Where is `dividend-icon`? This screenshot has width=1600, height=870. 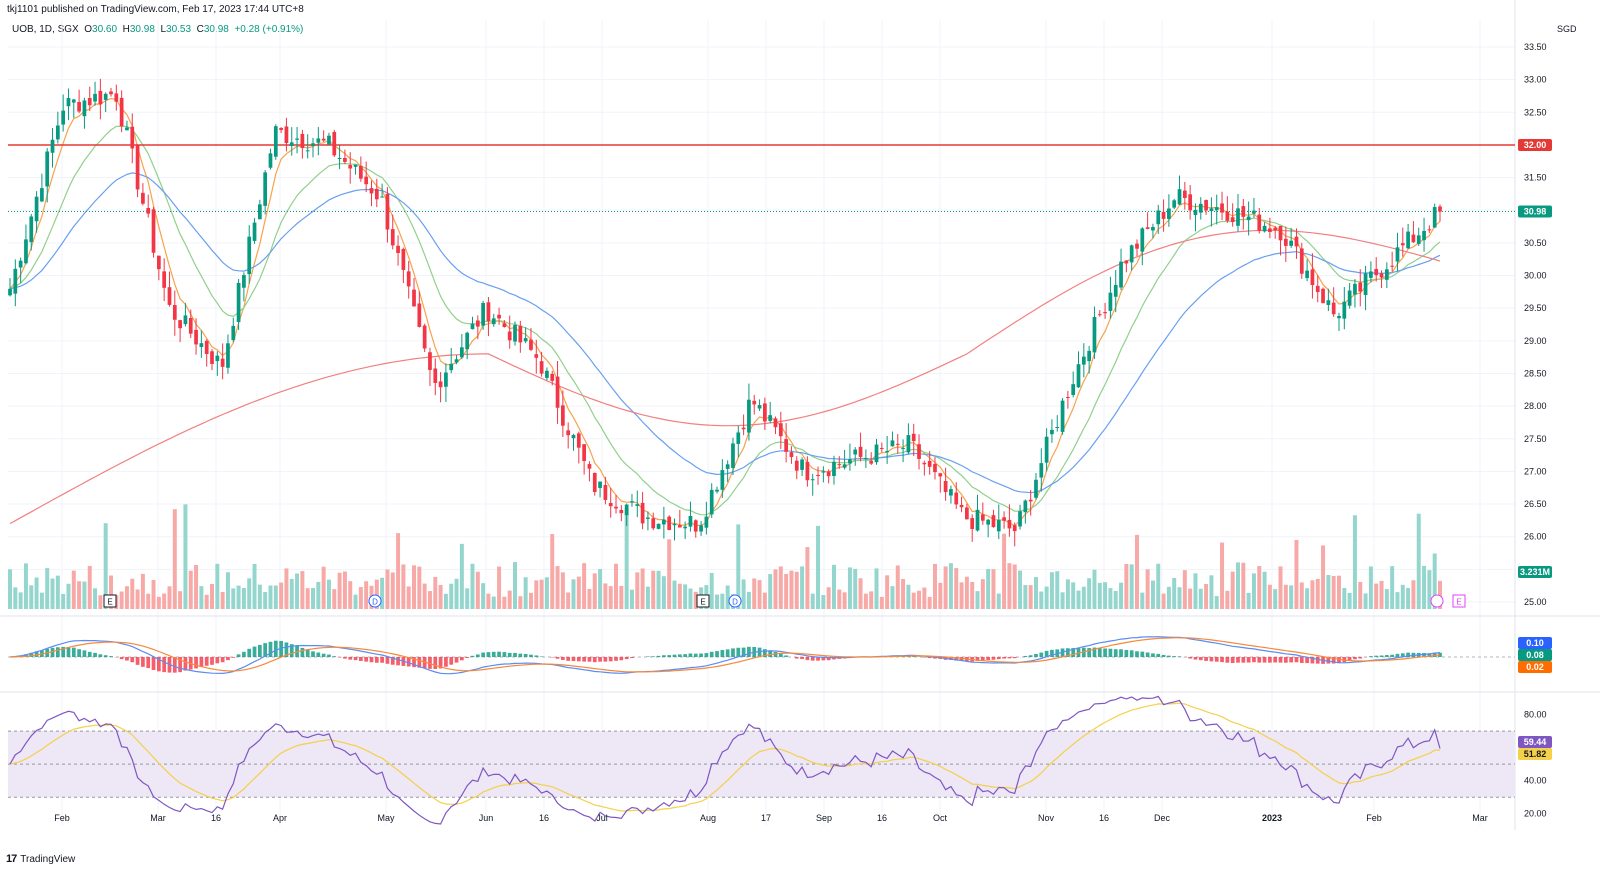
dividend-icon is located at coordinates (375, 601).